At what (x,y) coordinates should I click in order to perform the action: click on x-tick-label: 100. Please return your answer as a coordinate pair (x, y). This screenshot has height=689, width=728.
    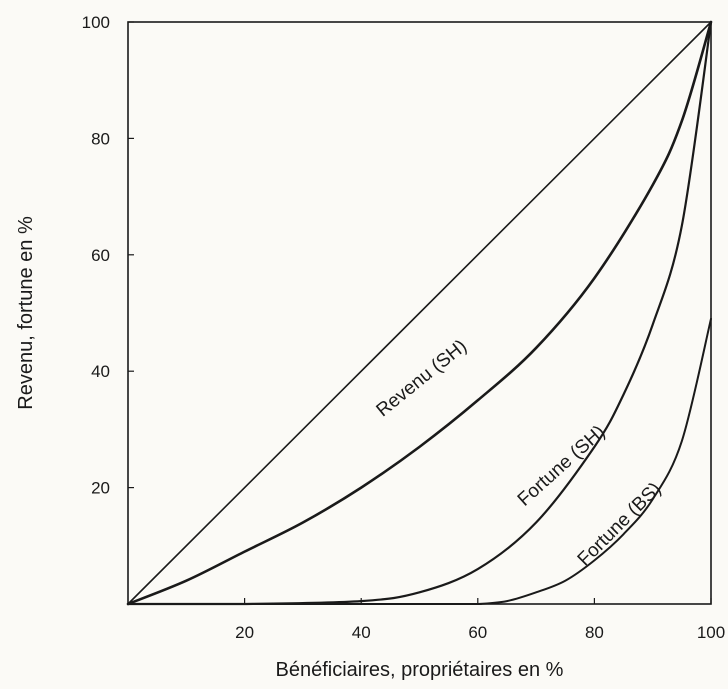
    Looking at the image, I should click on (711, 632).